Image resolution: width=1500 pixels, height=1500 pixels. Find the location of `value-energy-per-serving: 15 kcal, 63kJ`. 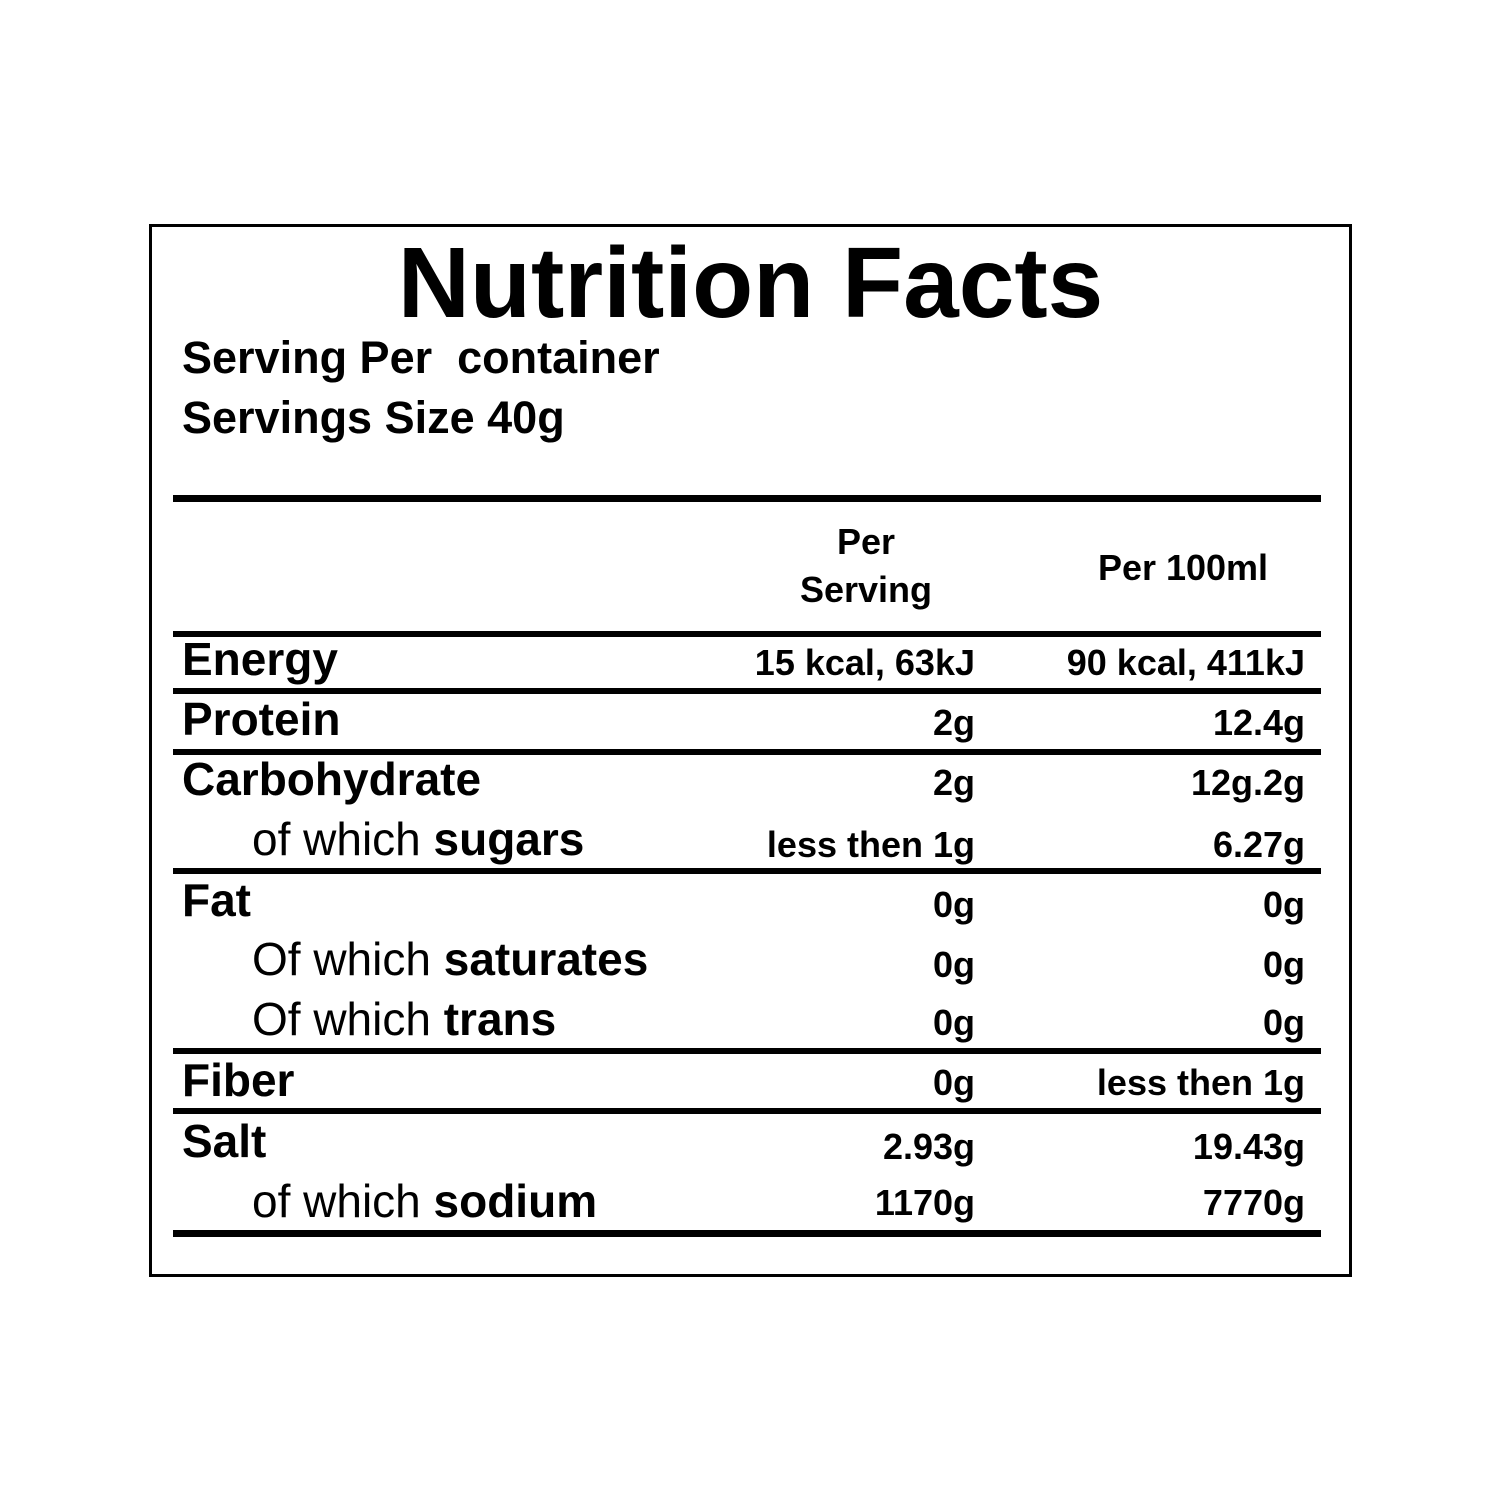

value-energy-per-serving: 15 kcal, 63kJ is located at coordinates (864, 662).